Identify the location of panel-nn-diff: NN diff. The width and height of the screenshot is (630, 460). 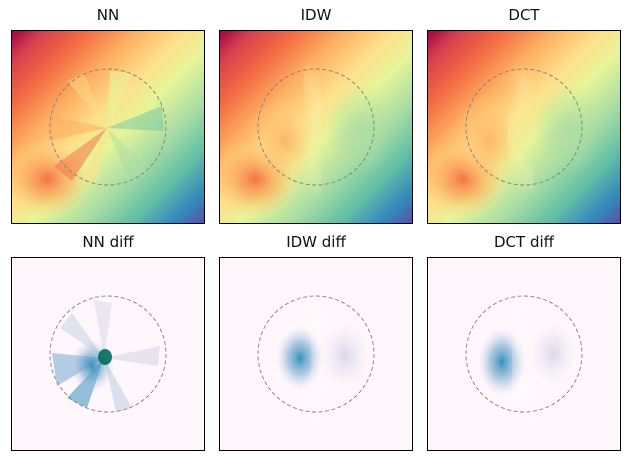
(108, 342).